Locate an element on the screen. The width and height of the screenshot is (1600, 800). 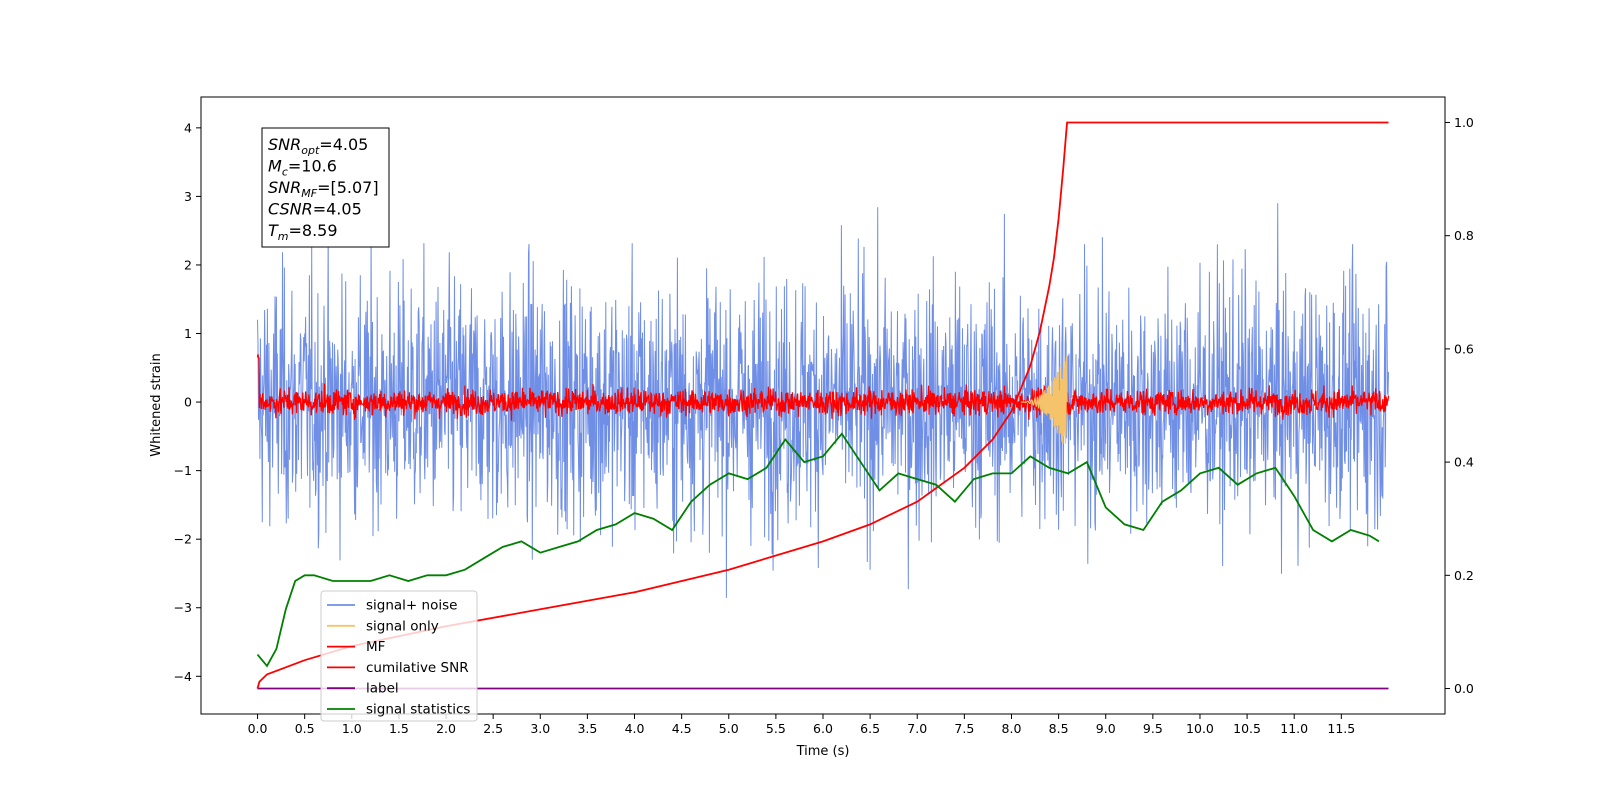
y2-tick-label: 0.4 is located at coordinates (1464, 462).